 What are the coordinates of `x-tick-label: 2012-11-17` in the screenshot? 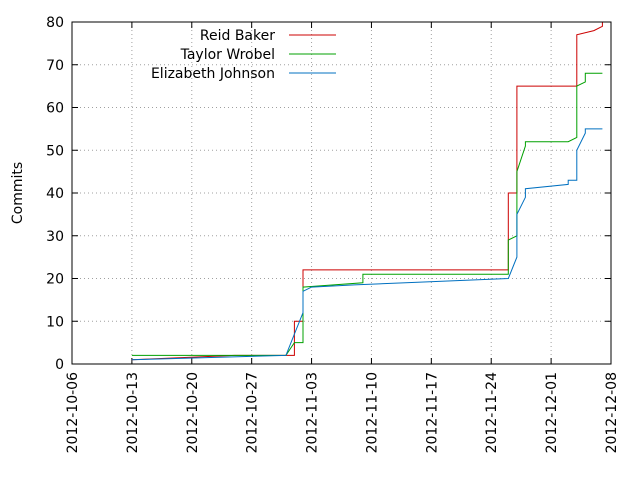 It's located at (432, 412).